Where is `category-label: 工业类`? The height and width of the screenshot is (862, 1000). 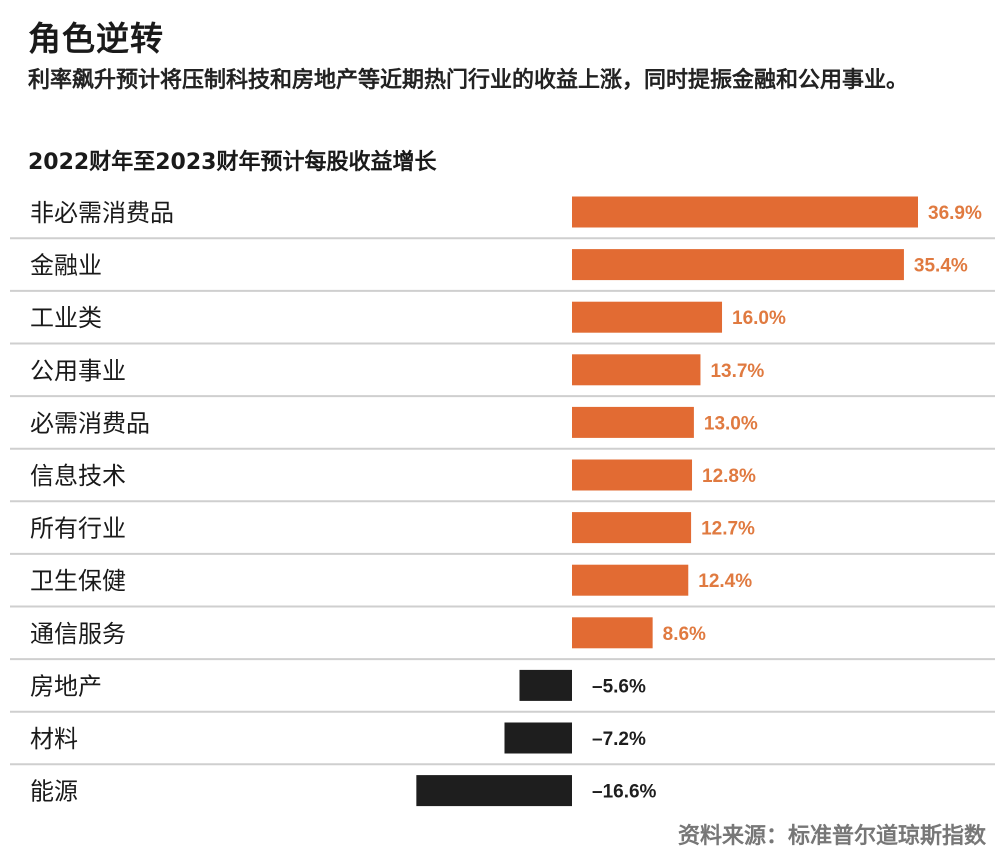 category-label: 工业类 is located at coordinates (66, 318).